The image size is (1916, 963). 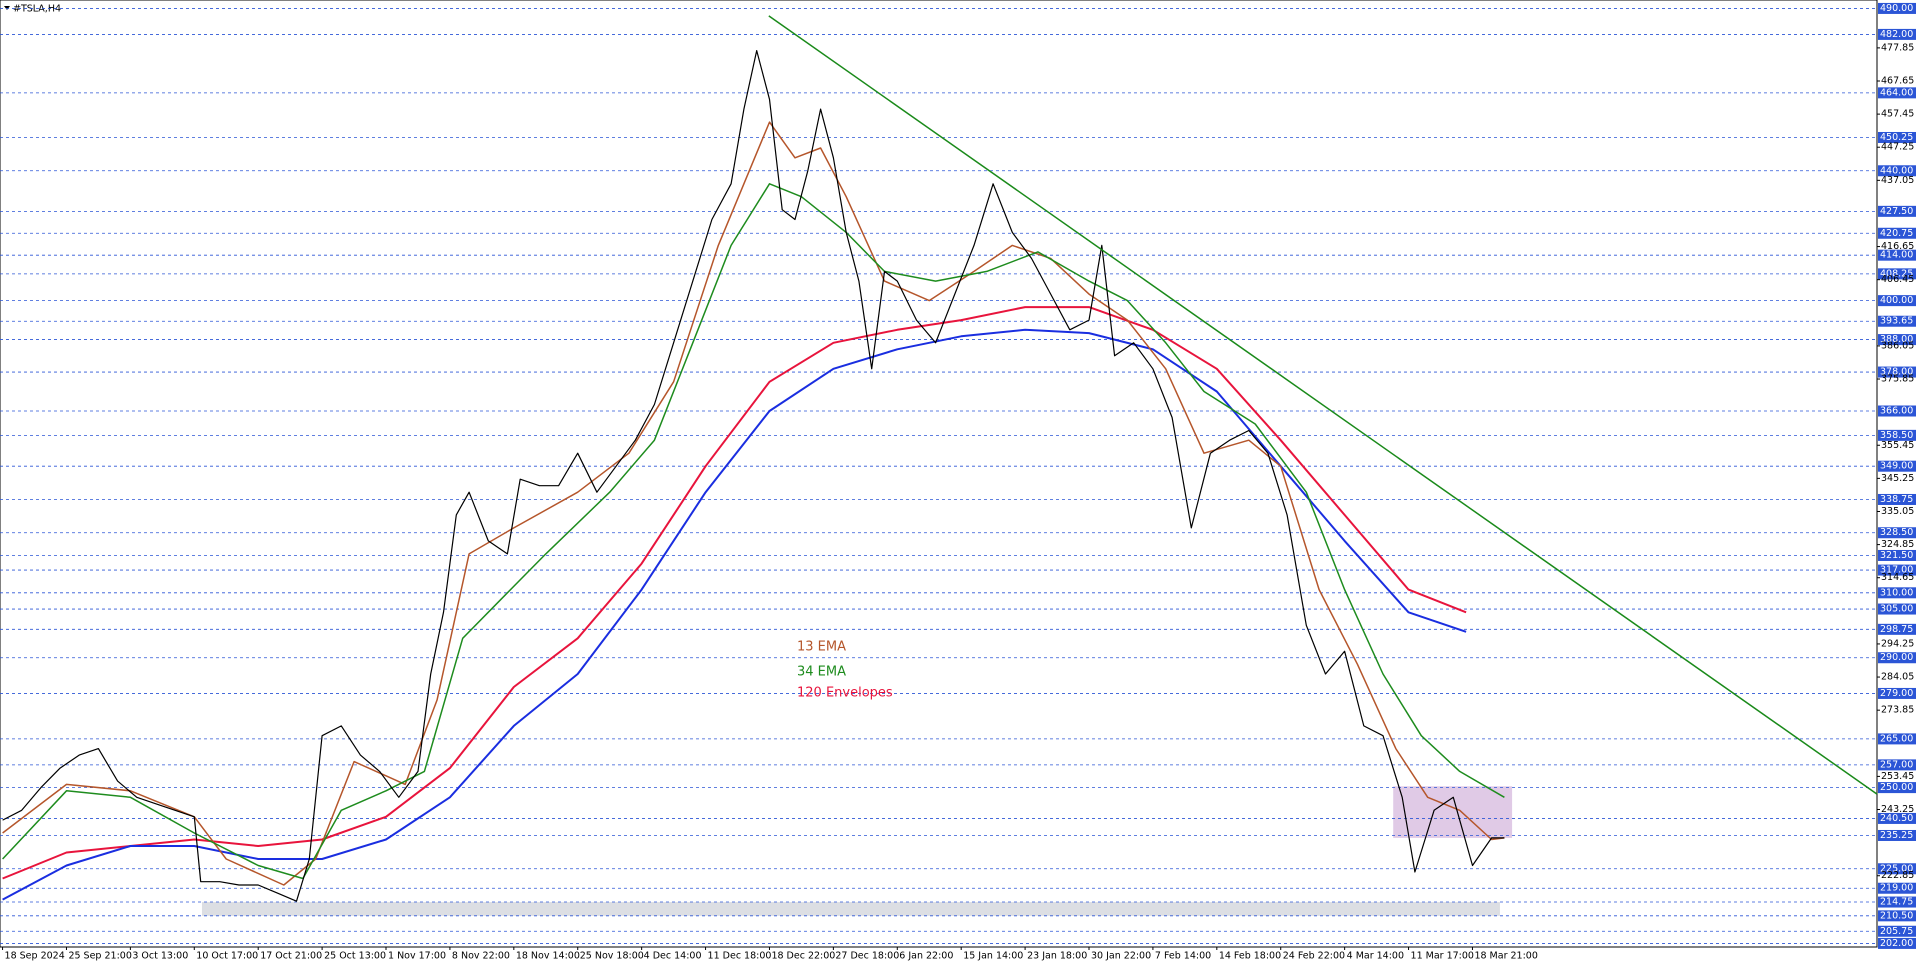 I want to click on level-label: 265.00, so click(x=1896, y=738).